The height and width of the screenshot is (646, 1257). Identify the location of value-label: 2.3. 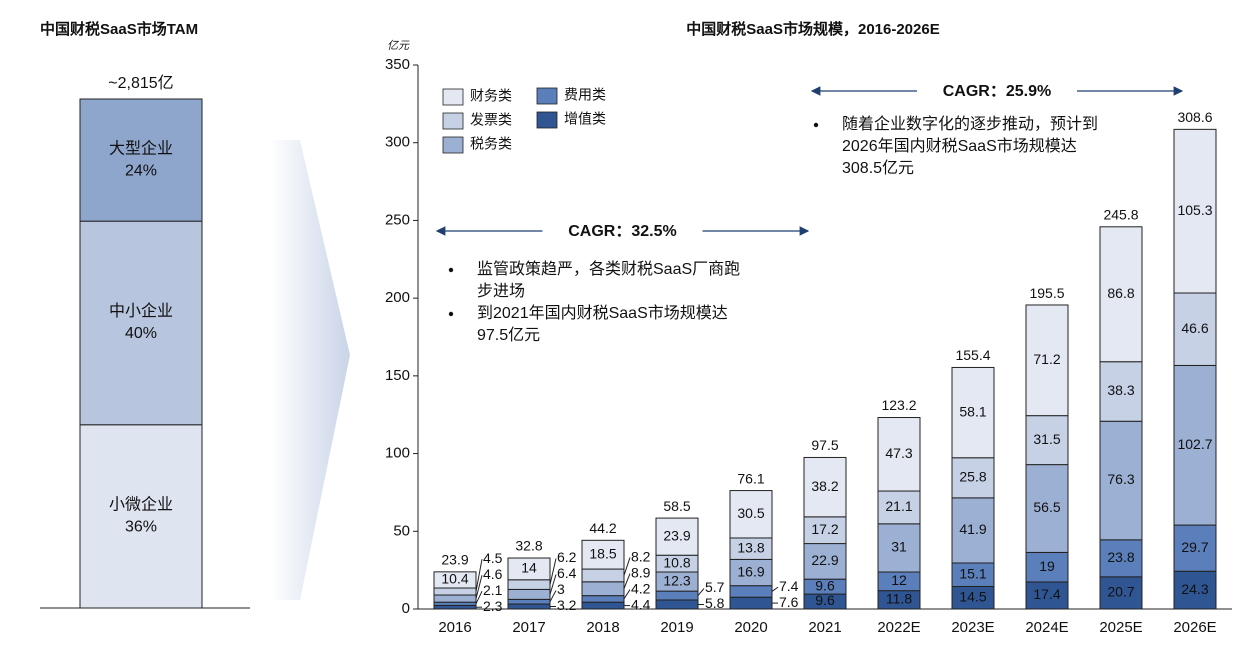
(493, 606).